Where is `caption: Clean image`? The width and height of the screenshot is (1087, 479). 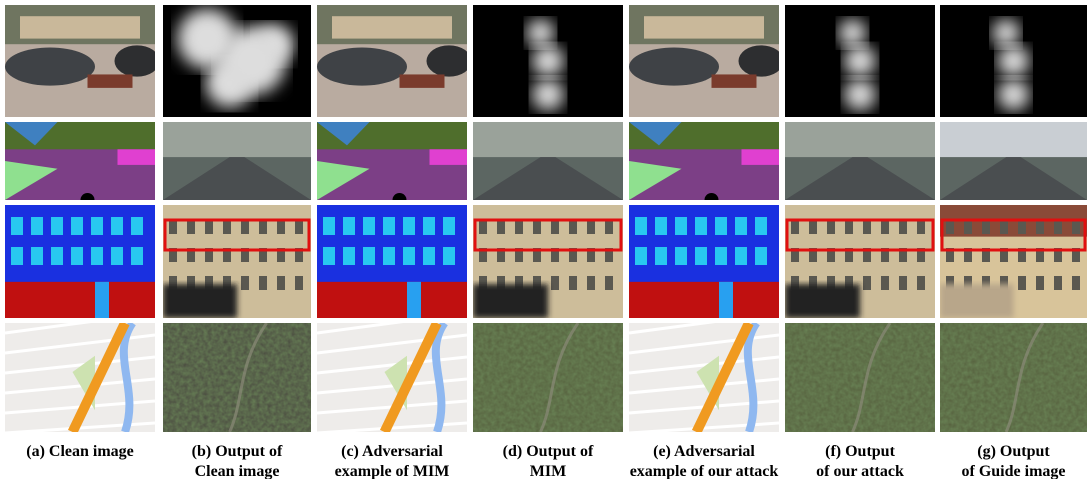
caption: Clean image is located at coordinates (237, 471).